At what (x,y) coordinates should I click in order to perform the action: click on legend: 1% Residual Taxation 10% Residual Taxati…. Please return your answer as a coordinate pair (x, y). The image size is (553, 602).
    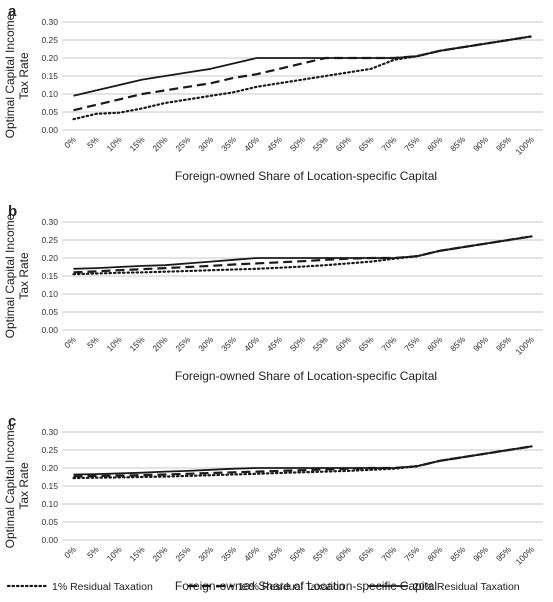
    Looking at the image, I should click on (263, 587).